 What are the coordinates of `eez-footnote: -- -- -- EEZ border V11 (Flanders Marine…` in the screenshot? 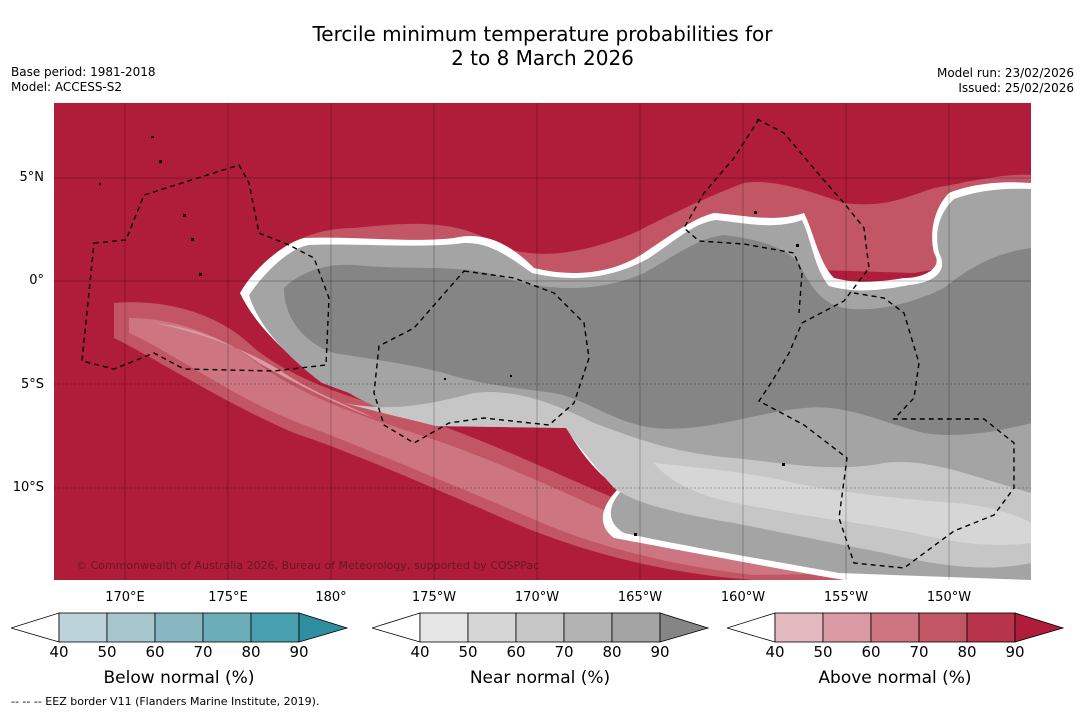 It's located at (165, 701).